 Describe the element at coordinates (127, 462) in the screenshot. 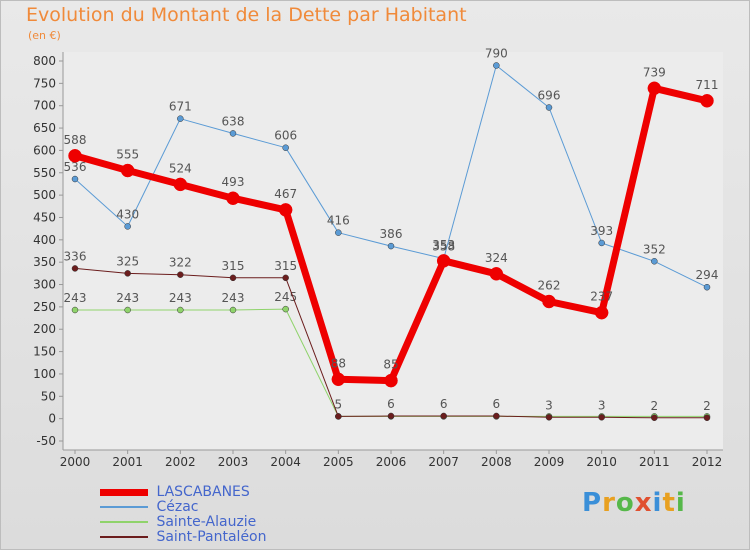

I see `x-tick-label: 2001` at that location.